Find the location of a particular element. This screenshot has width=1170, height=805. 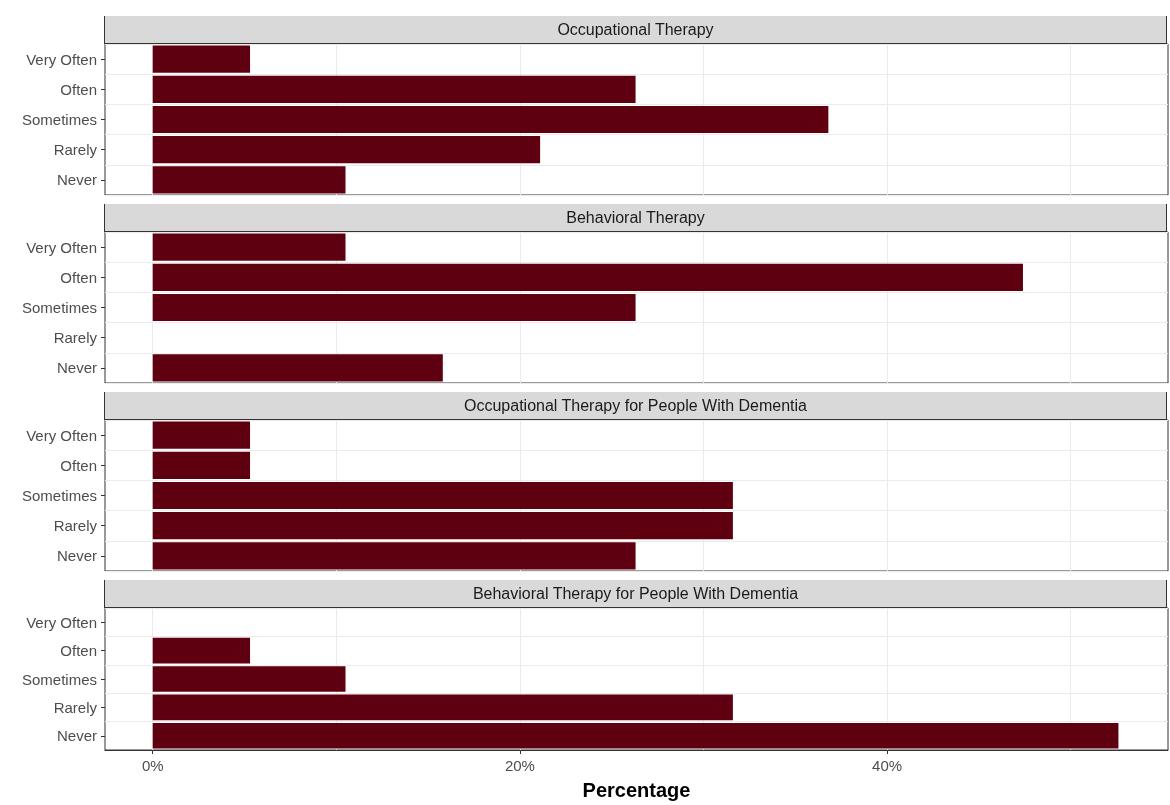

x-tick-label: 20% is located at coordinates (519, 765).